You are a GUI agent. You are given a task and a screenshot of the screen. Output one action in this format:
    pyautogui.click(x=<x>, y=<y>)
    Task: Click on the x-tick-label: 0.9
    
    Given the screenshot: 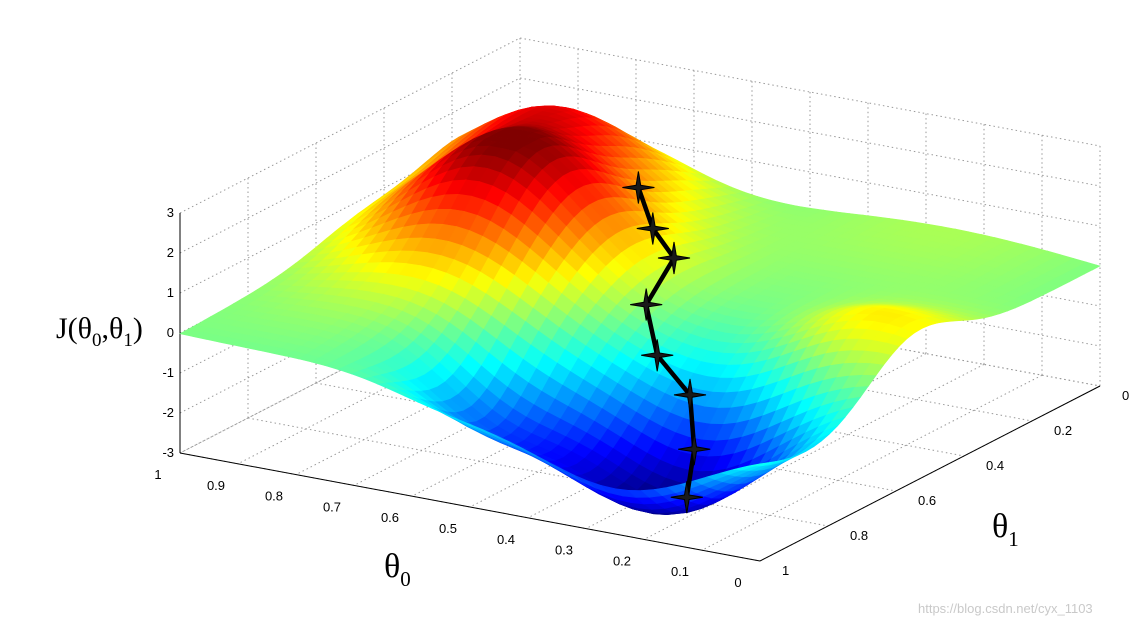 What is the action you would take?
    pyautogui.click(x=216, y=485)
    